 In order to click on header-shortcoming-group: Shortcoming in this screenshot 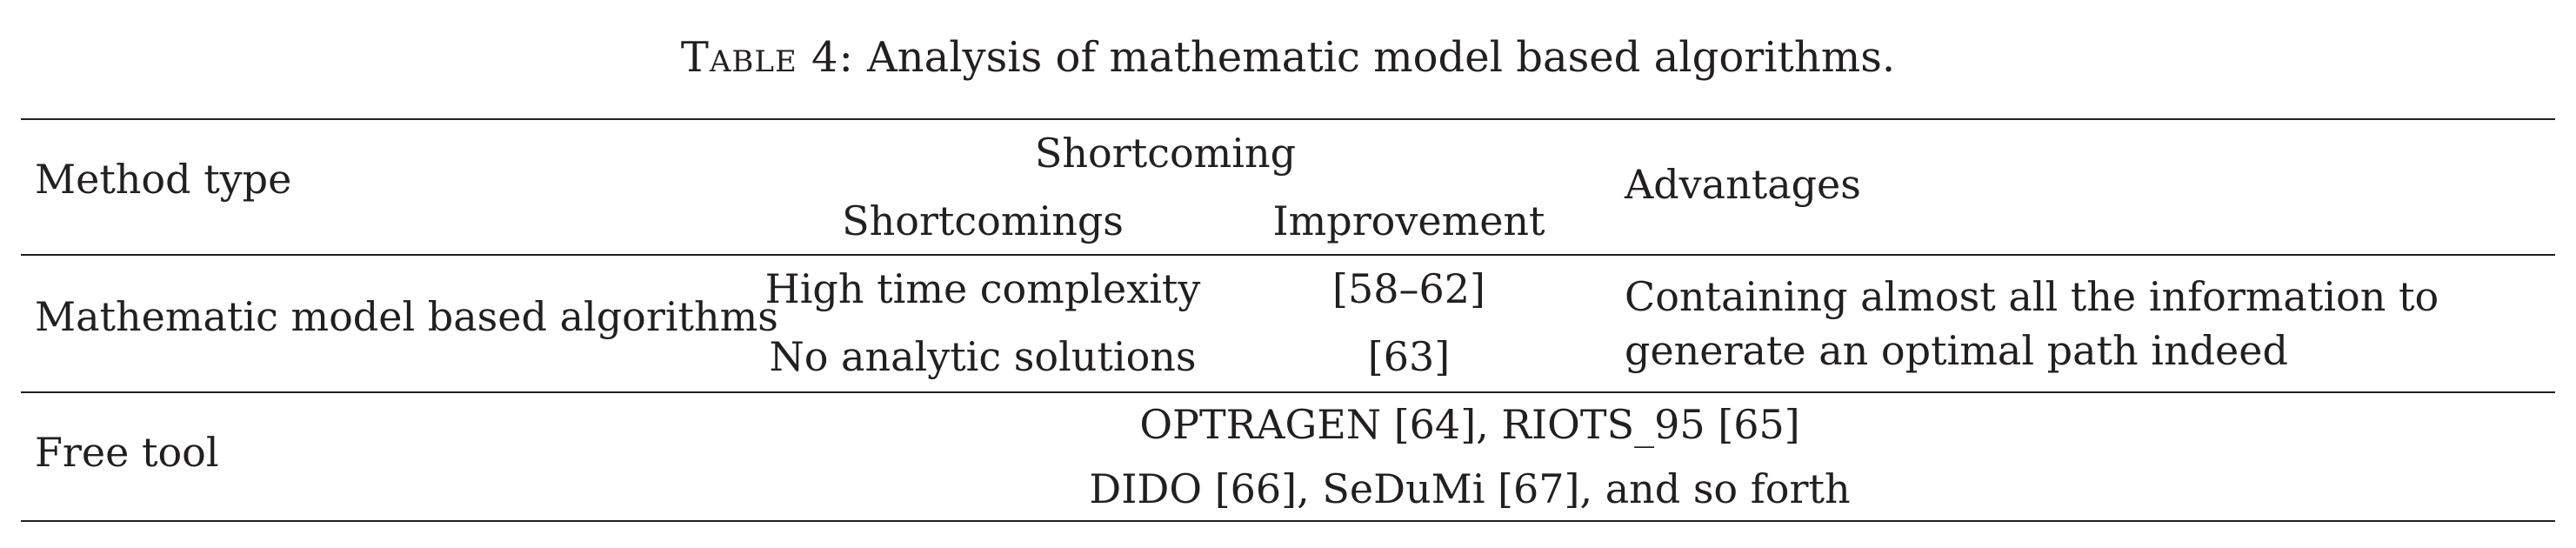, I will do `click(1165, 153)`.